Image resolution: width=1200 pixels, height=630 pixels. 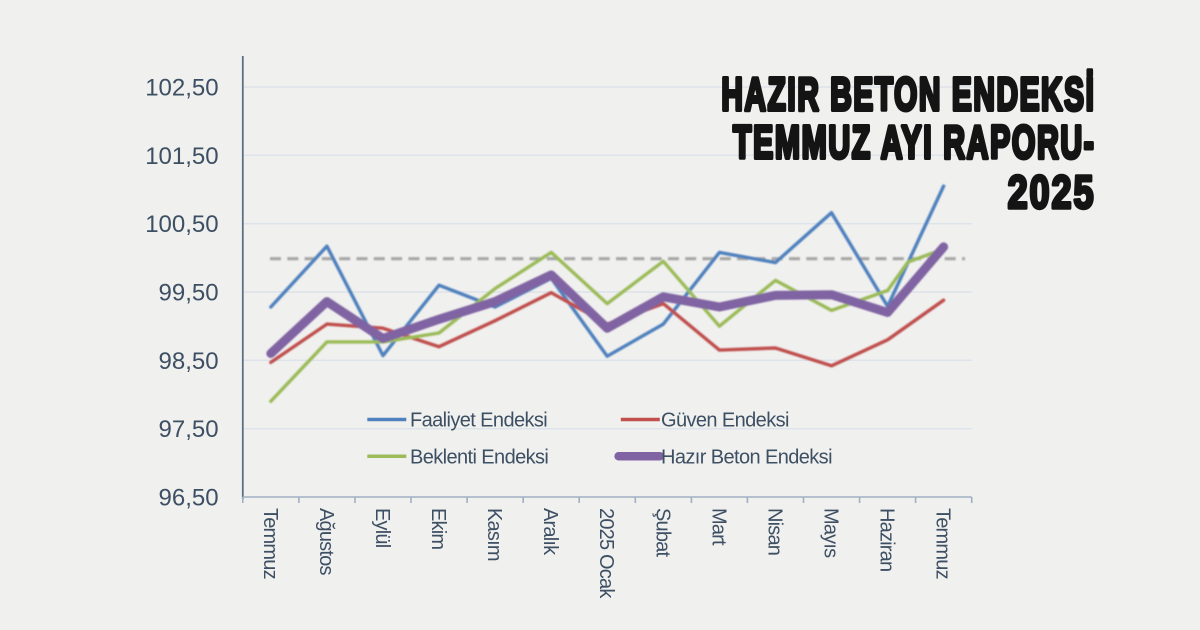 What do you see at coordinates (914, 143) in the screenshot?
I see `svg-text: TEMMUZ AYI RAPORU-` at bounding box center [914, 143].